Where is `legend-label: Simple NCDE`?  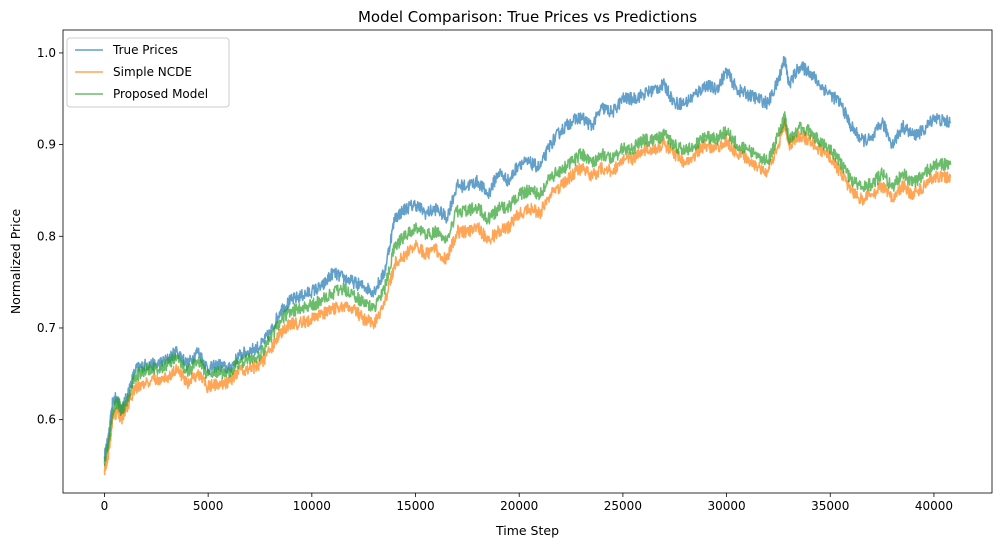 legend-label: Simple NCDE is located at coordinates (152, 72).